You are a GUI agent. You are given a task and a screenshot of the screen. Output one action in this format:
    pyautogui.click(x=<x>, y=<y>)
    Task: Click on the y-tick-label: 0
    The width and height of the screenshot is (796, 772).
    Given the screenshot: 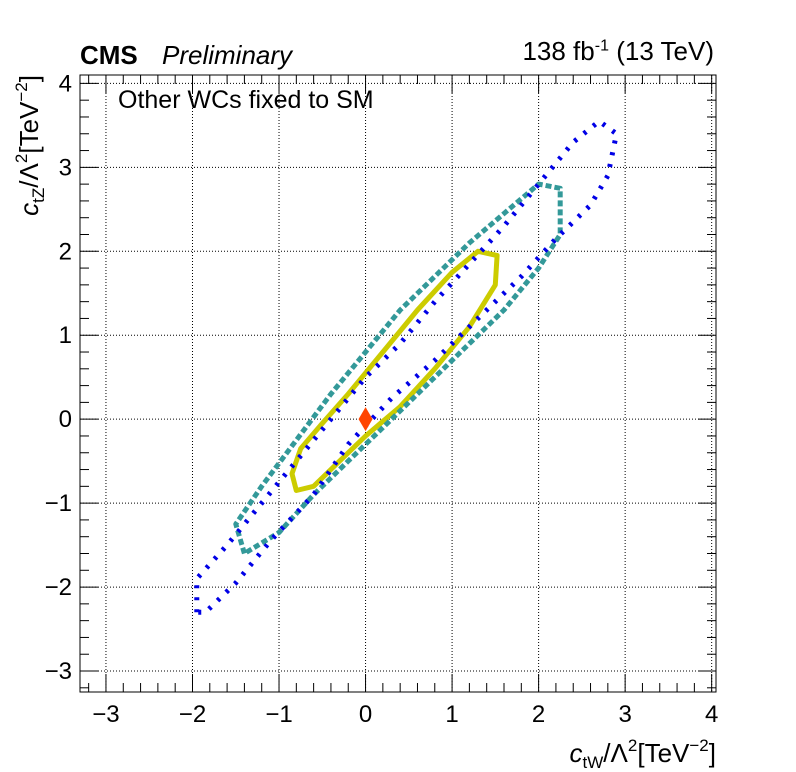 What is the action you would take?
    pyautogui.click(x=65, y=419)
    